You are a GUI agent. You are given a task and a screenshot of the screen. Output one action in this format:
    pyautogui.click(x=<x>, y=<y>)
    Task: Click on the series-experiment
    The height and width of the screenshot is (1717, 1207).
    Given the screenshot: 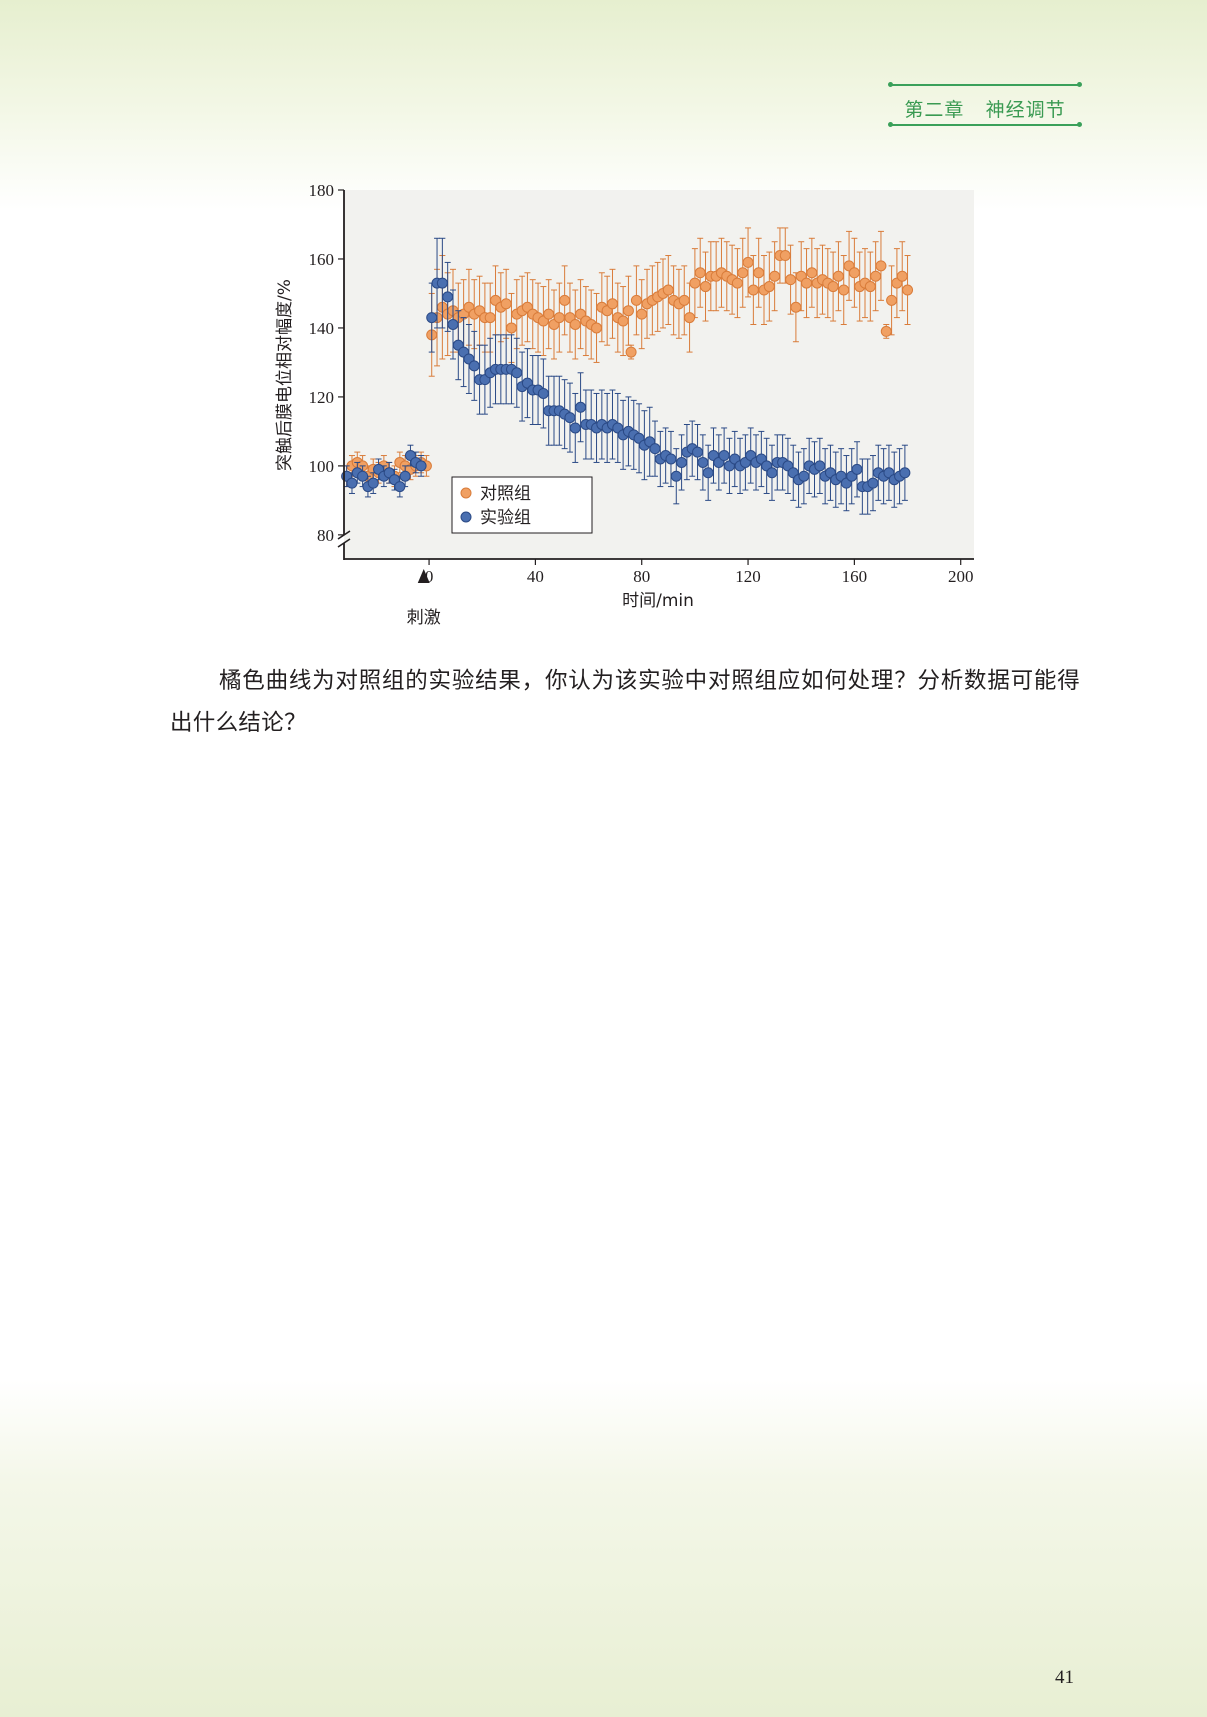 What is the action you would take?
    pyautogui.click(x=626, y=376)
    